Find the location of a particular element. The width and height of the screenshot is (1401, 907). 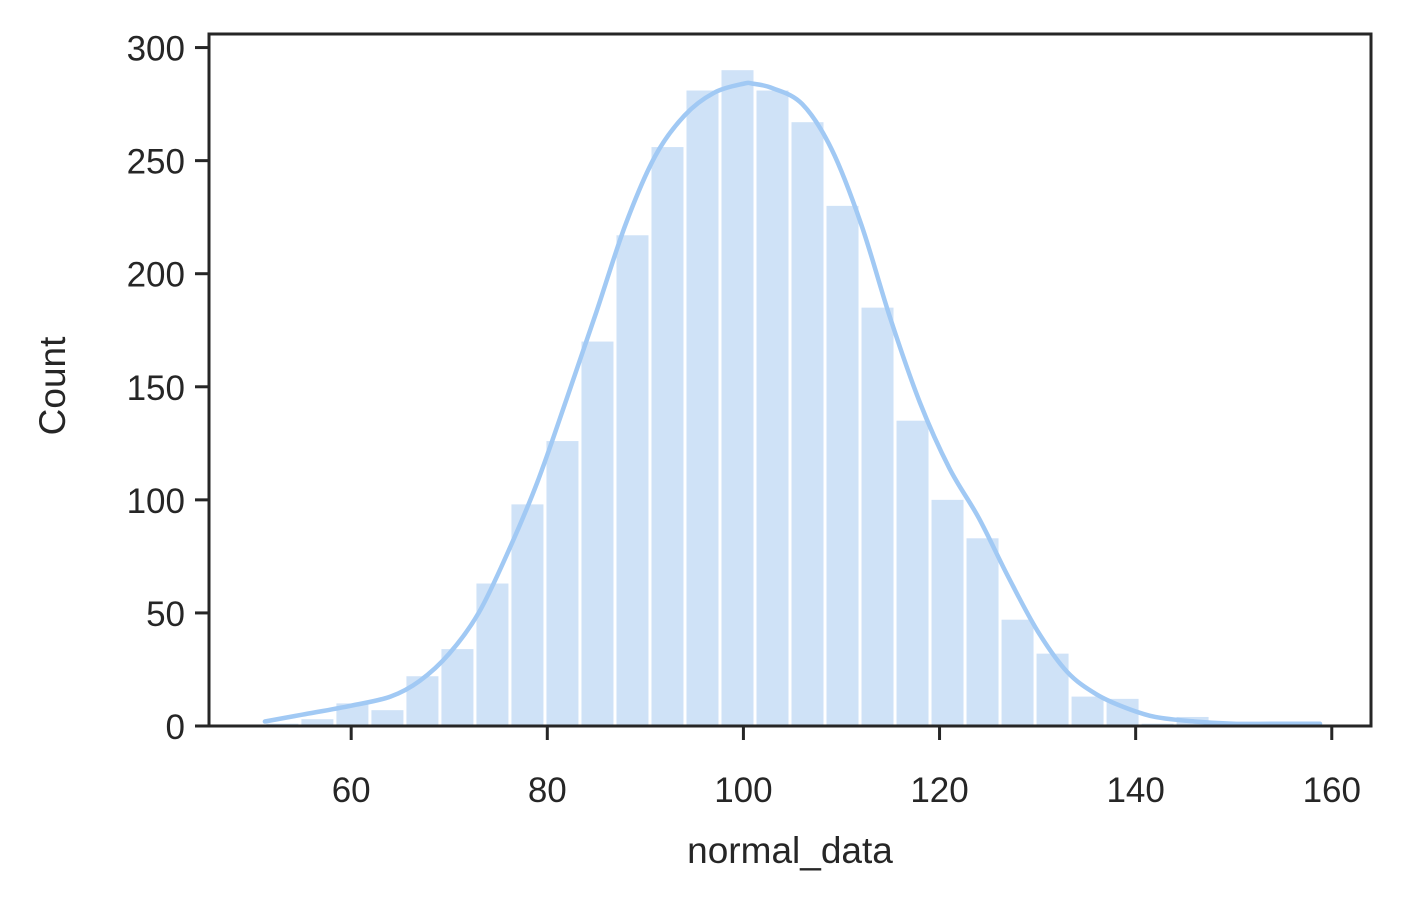

y-tick-label: 50 is located at coordinates (165, 614).